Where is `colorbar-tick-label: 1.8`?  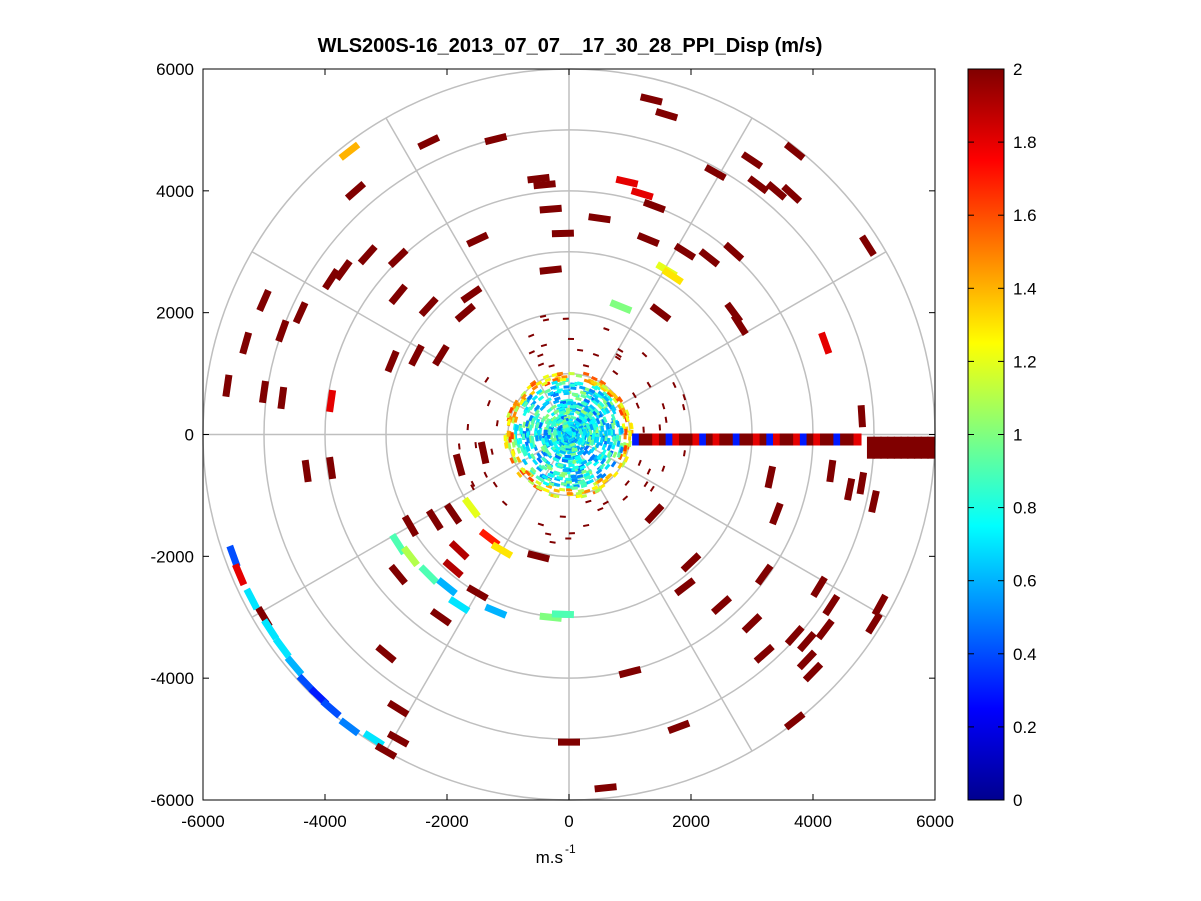
colorbar-tick-label: 1.8 is located at coordinates (1025, 142).